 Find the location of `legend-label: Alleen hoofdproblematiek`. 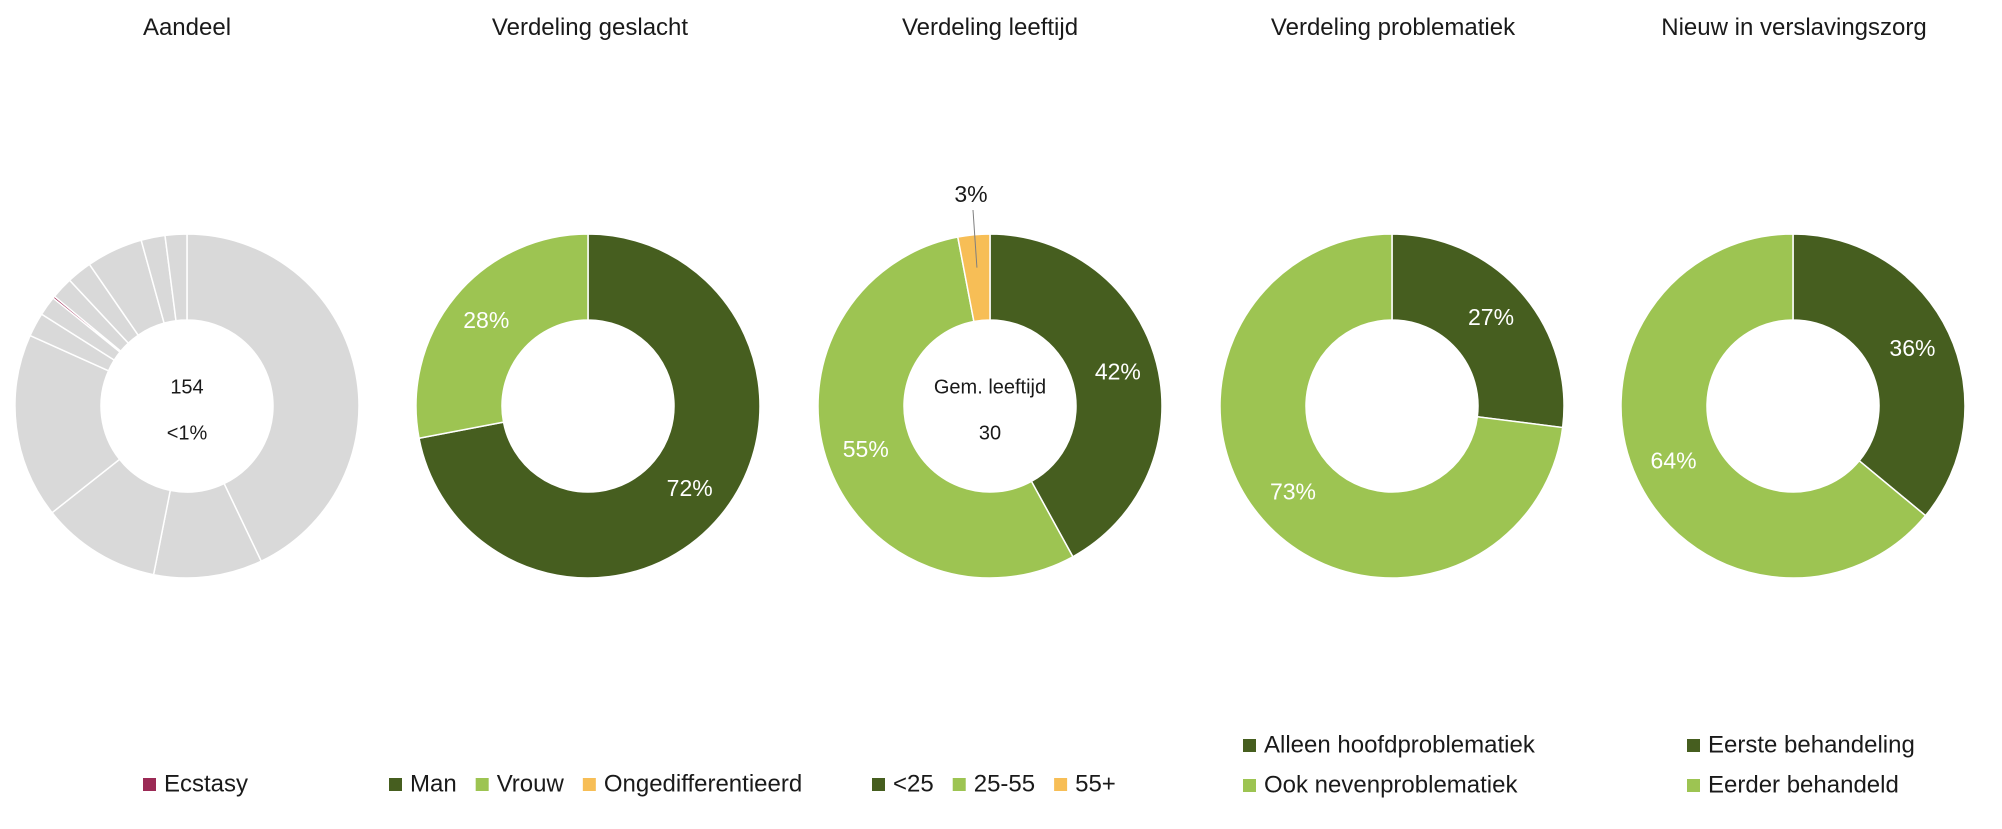

legend-label: Alleen hoofdproblematiek is located at coordinates (1400, 744).